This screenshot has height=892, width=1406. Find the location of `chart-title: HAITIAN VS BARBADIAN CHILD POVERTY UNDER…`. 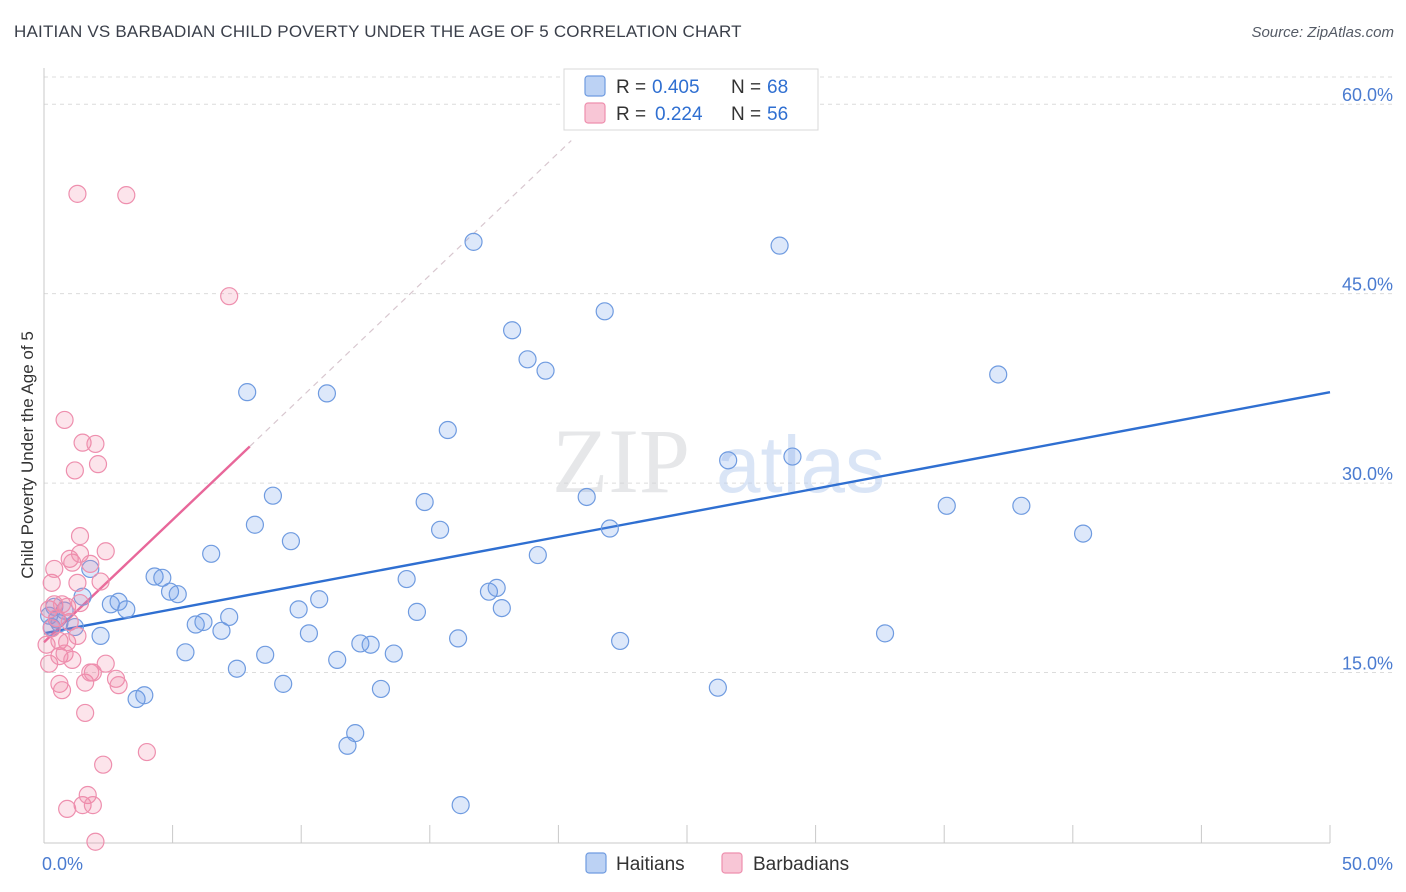

chart-title: HAITIAN VS BARBADIAN CHILD POVERTY UNDER… is located at coordinates (378, 31).